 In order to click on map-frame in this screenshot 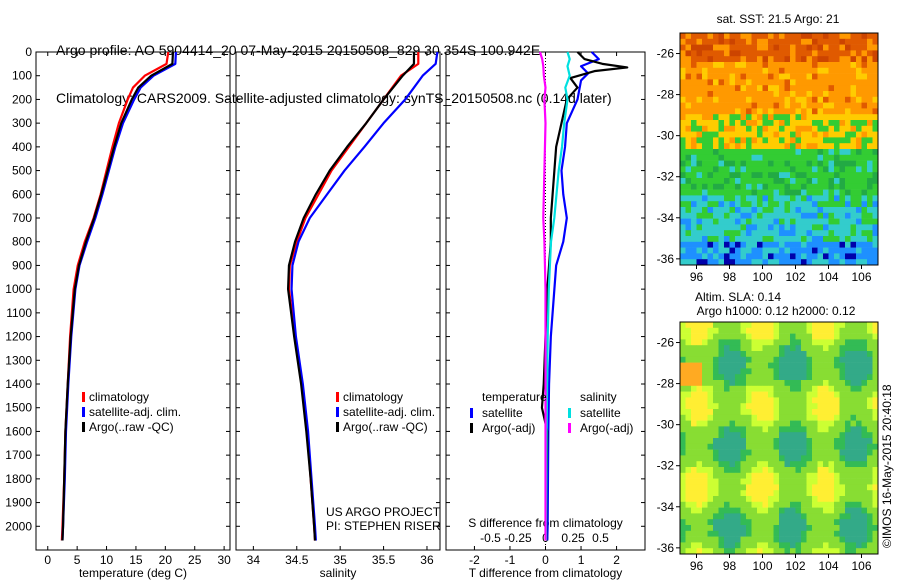, I will do `click(779, 149)`.